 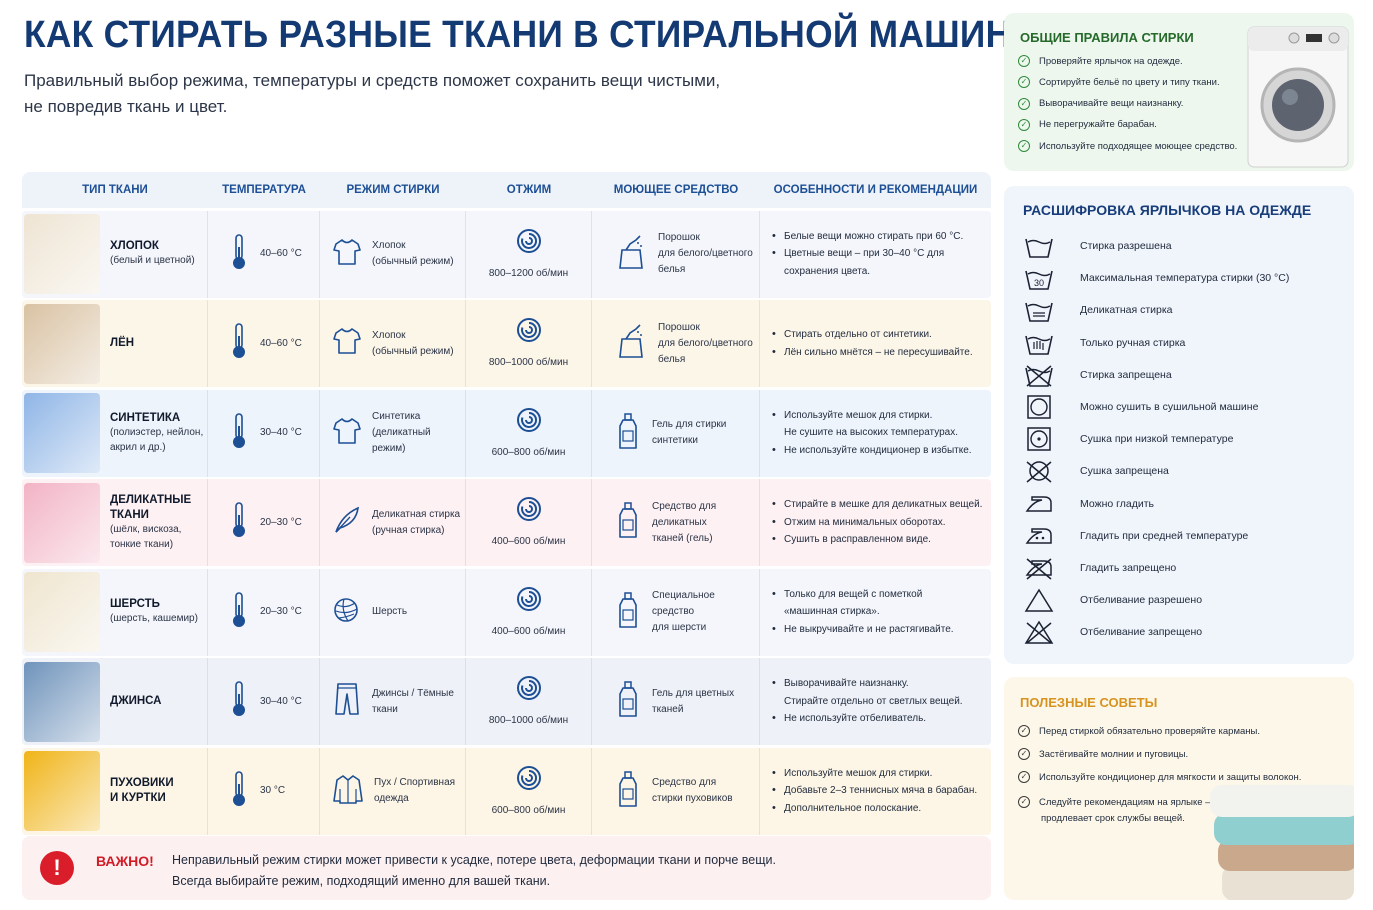 What do you see at coordinates (1122, 802) in the screenshot?
I see `tip-item: ✓ Следуйте рекомендациям на ярлыке – это` at bounding box center [1122, 802].